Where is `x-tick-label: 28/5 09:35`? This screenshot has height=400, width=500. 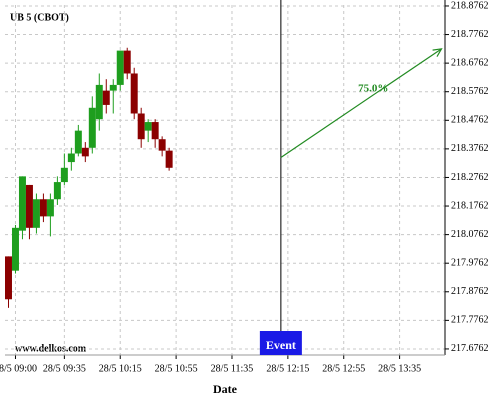 x-tick-label: 28/5 09:35 is located at coordinates (64, 368).